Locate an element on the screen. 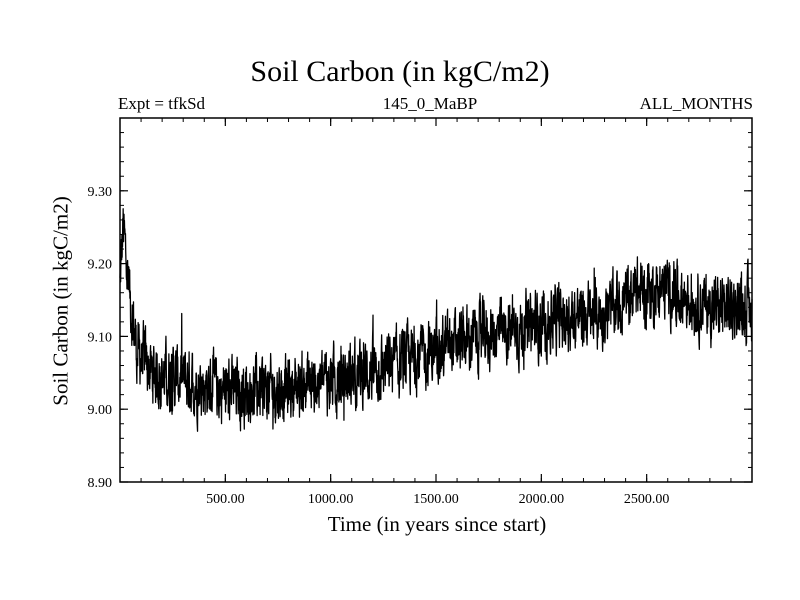 The height and width of the screenshot is (600, 800). x-tick-label: 500.00 is located at coordinates (225, 499).